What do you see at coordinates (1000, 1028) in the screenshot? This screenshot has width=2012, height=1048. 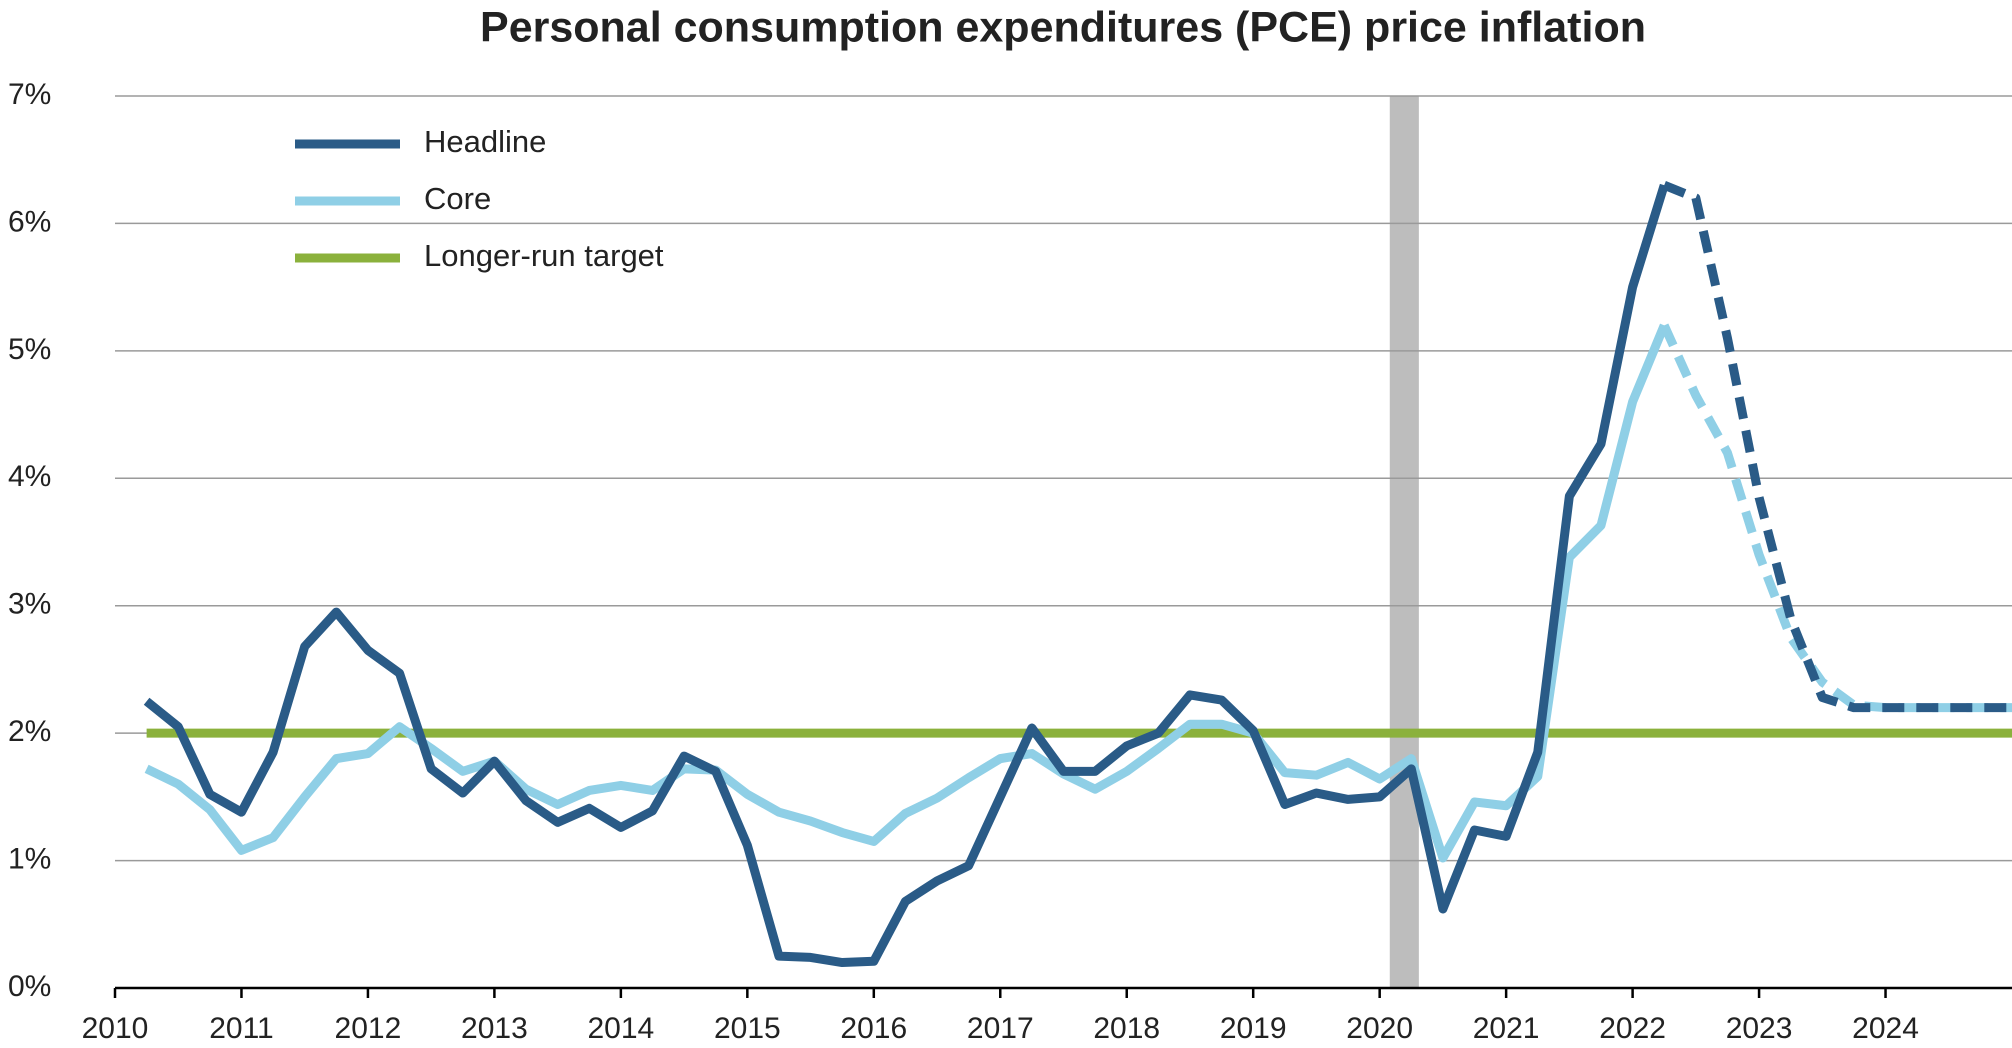 I see `x-tick-label: 2017` at bounding box center [1000, 1028].